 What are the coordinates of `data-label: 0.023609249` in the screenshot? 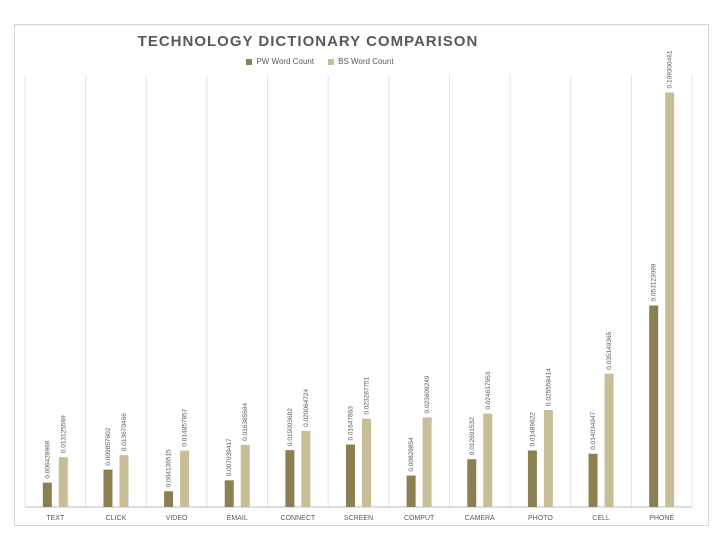 It's located at (427, 394).